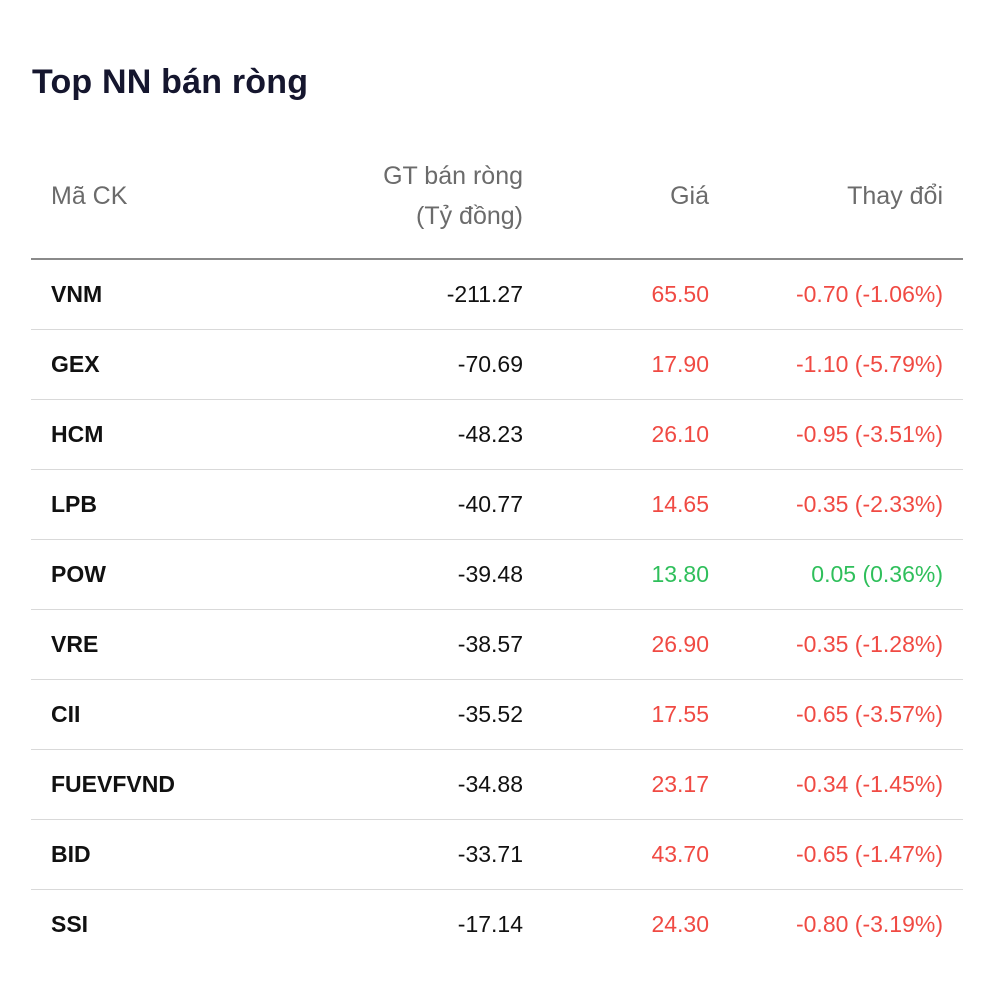 This screenshot has height=989, width=996. What do you see at coordinates (490, 504) in the screenshot?
I see `net-sell-value: -40.77` at bounding box center [490, 504].